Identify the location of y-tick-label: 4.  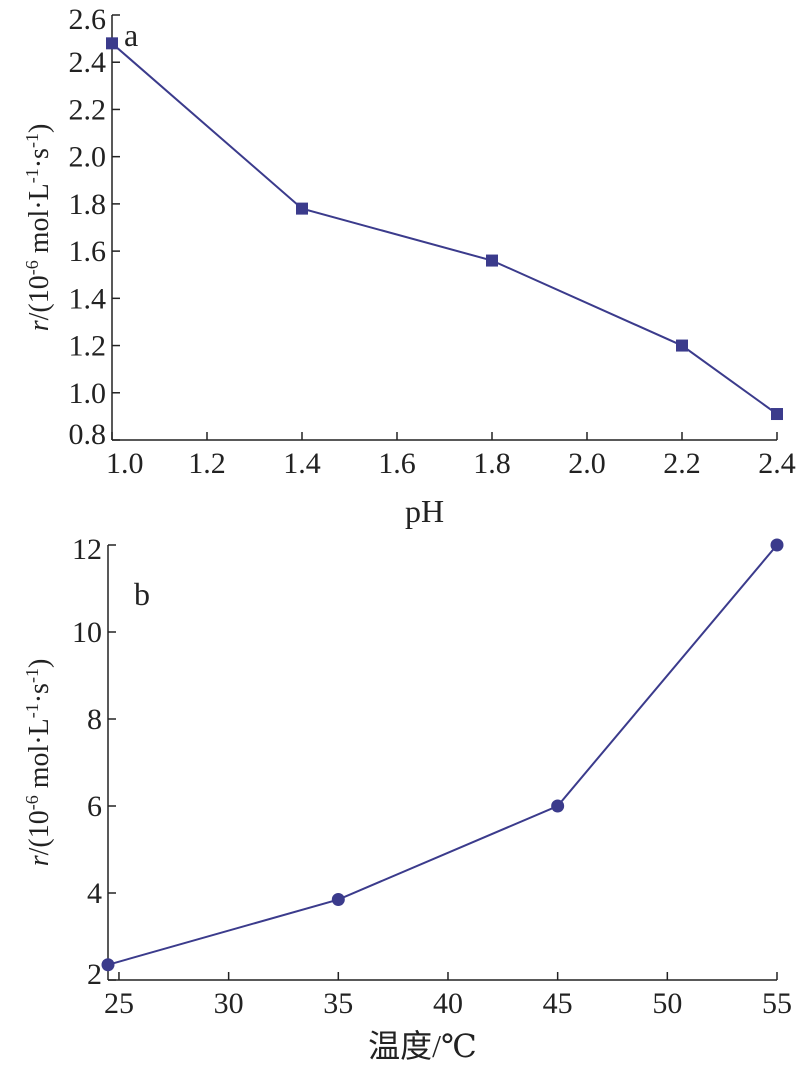
(94, 893).